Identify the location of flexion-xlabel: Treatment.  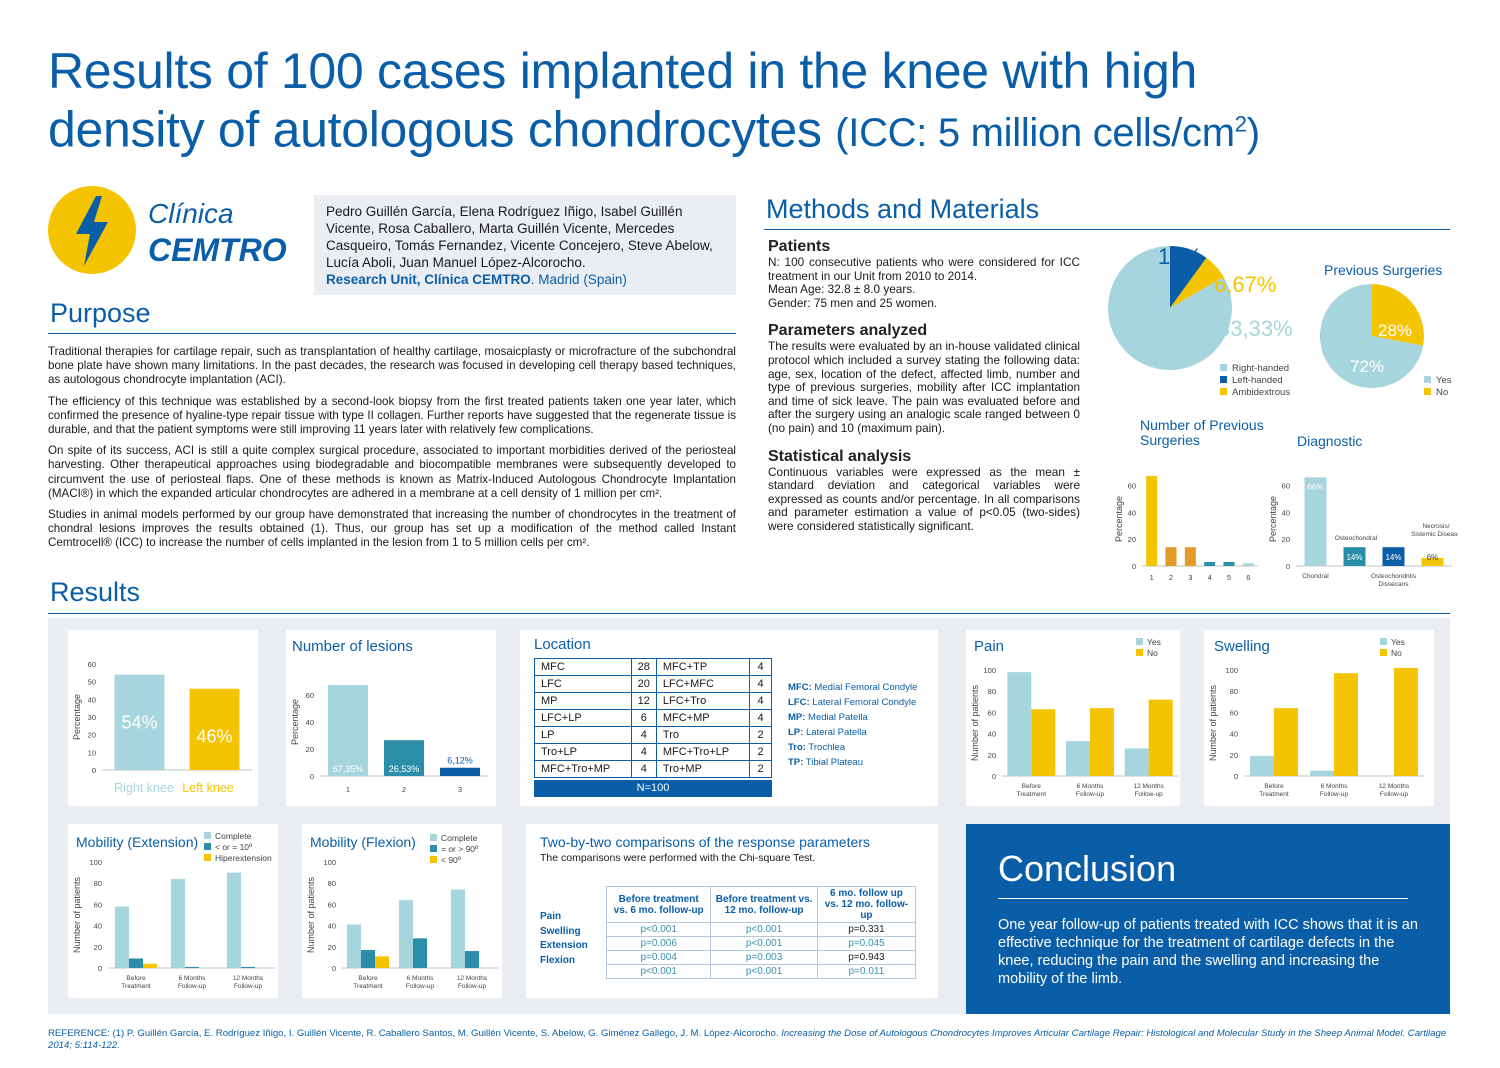
(368, 986).